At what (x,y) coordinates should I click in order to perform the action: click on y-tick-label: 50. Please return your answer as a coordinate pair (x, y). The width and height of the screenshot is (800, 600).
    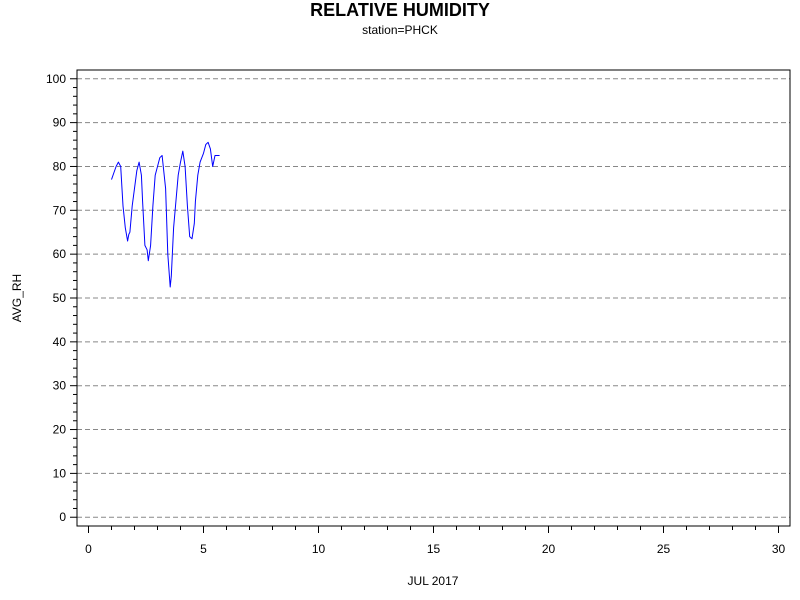
    Looking at the image, I should click on (60, 298).